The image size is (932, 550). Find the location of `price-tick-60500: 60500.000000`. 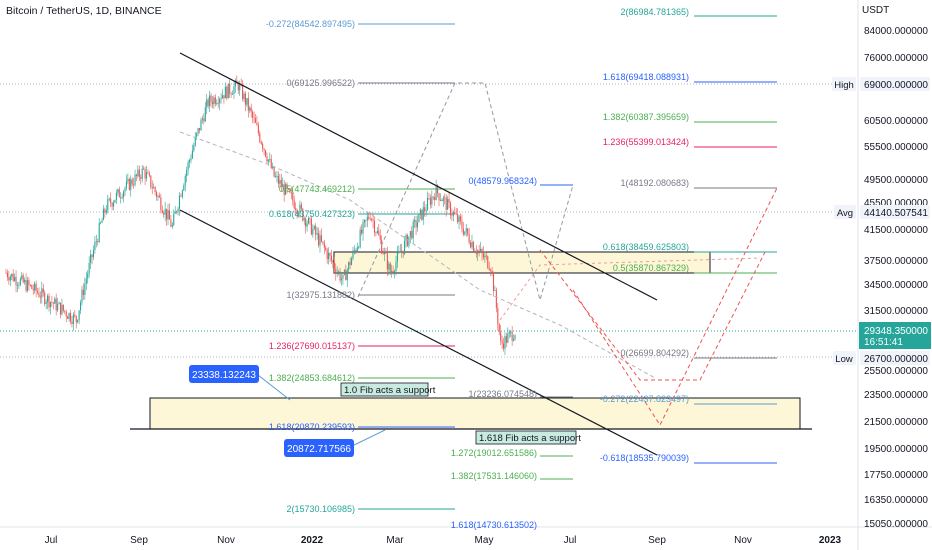

price-tick-60500: 60500.000000 is located at coordinates (896, 121).